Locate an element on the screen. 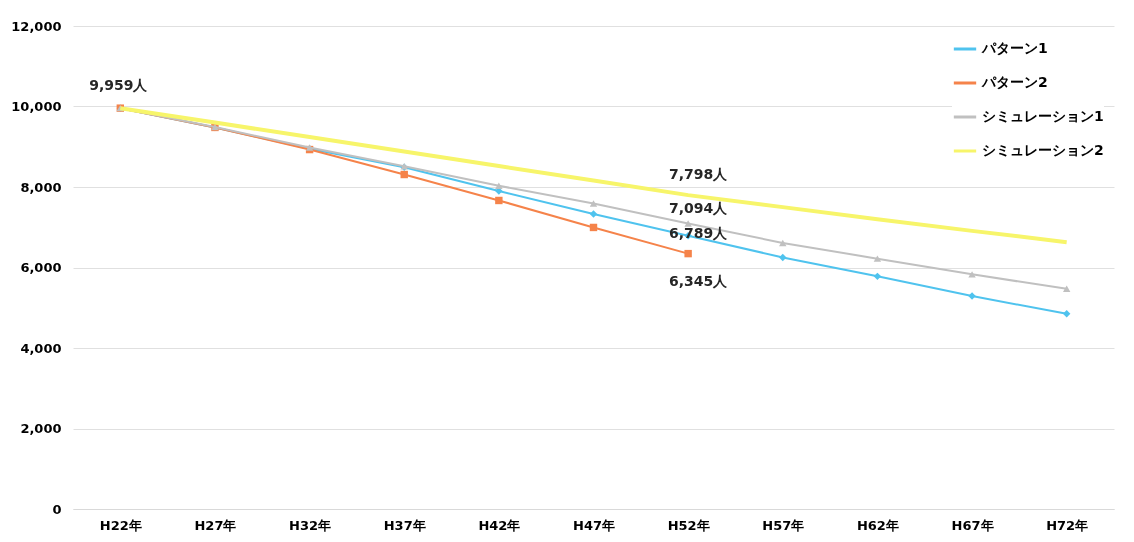 The width and height of the screenshot is (1134, 542). y-tick-label: 0 is located at coordinates (57, 509).